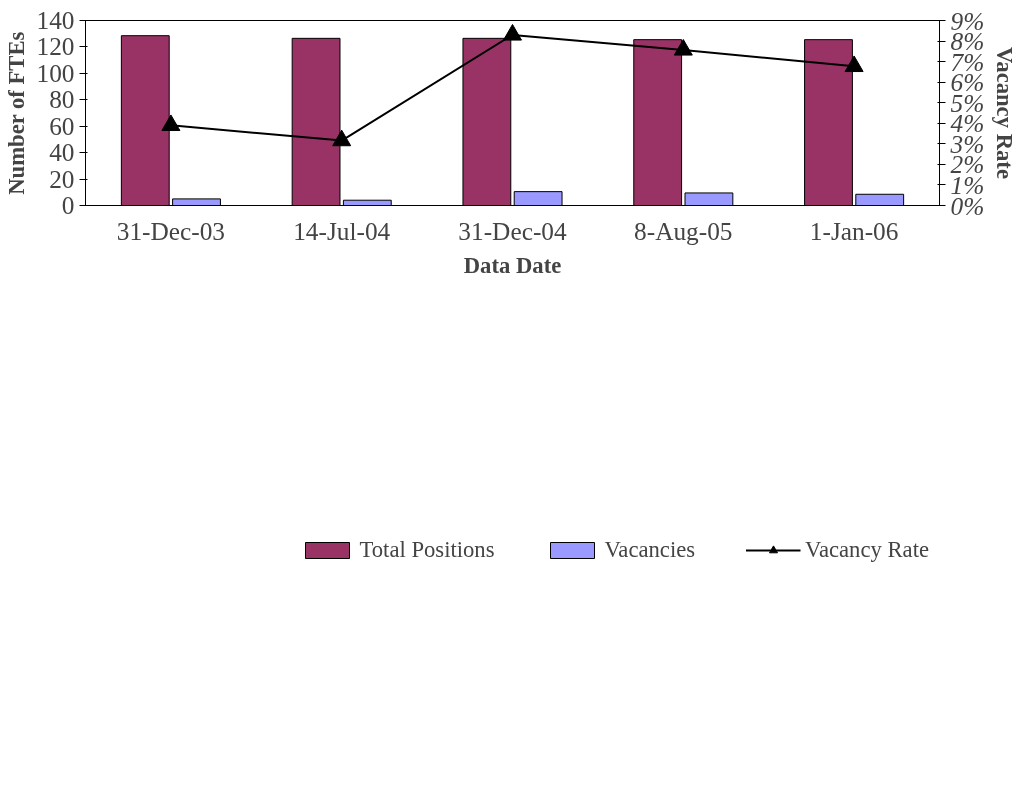 This screenshot has height=808, width=1029. What do you see at coordinates (427, 550) in the screenshot?
I see `legend-label: Total Positions` at bounding box center [427, 550].